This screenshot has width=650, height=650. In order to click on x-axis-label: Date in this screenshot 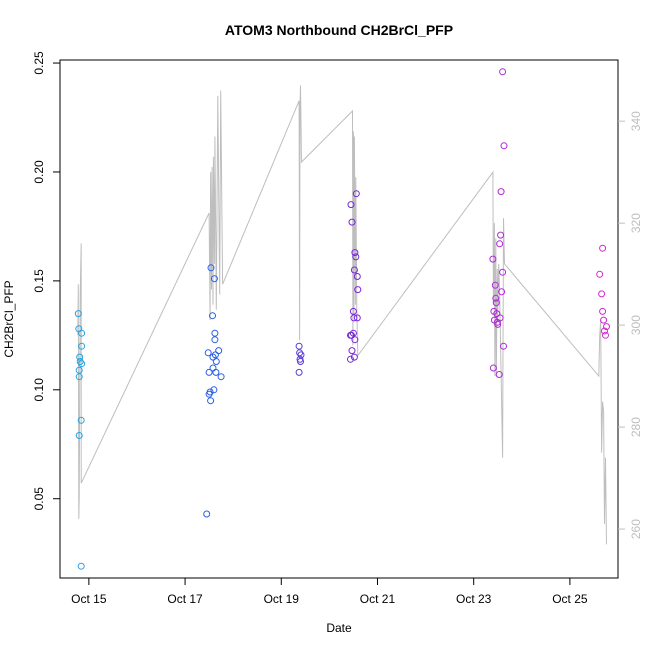, I will do `click(339, 628)`.